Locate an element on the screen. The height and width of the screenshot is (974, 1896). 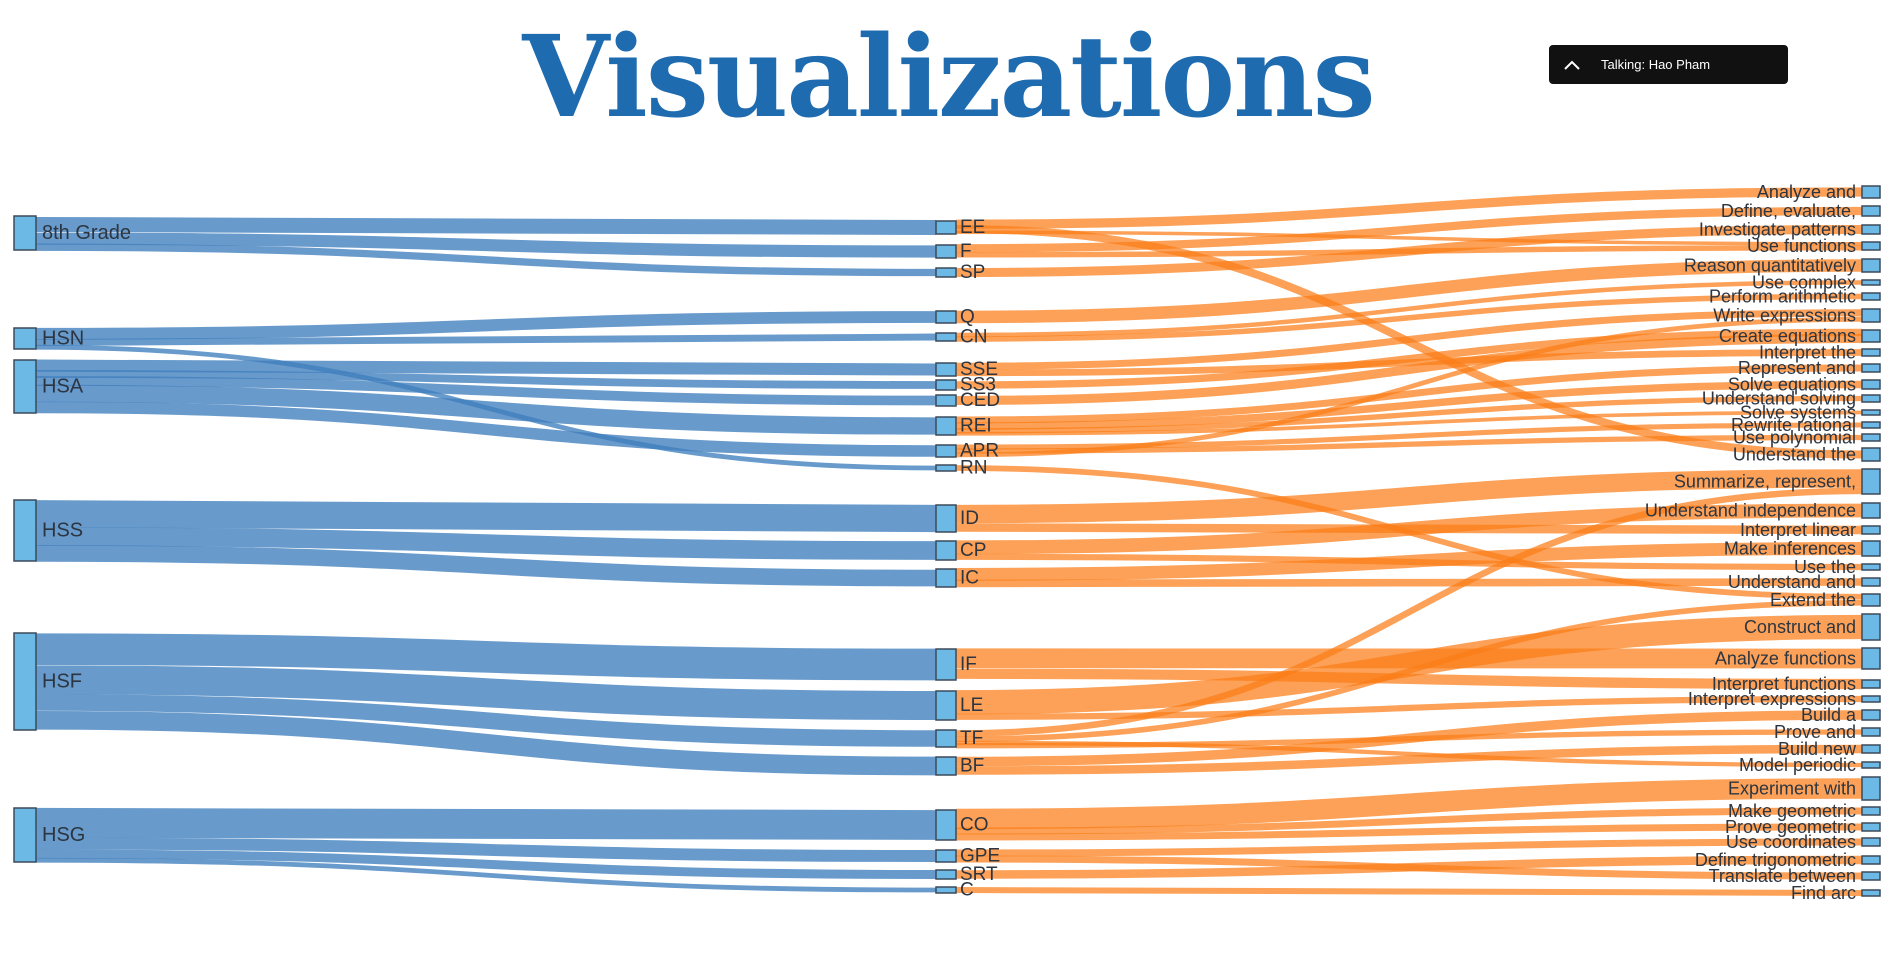
link-hsf-to-if is located at coordinates (486, 657).